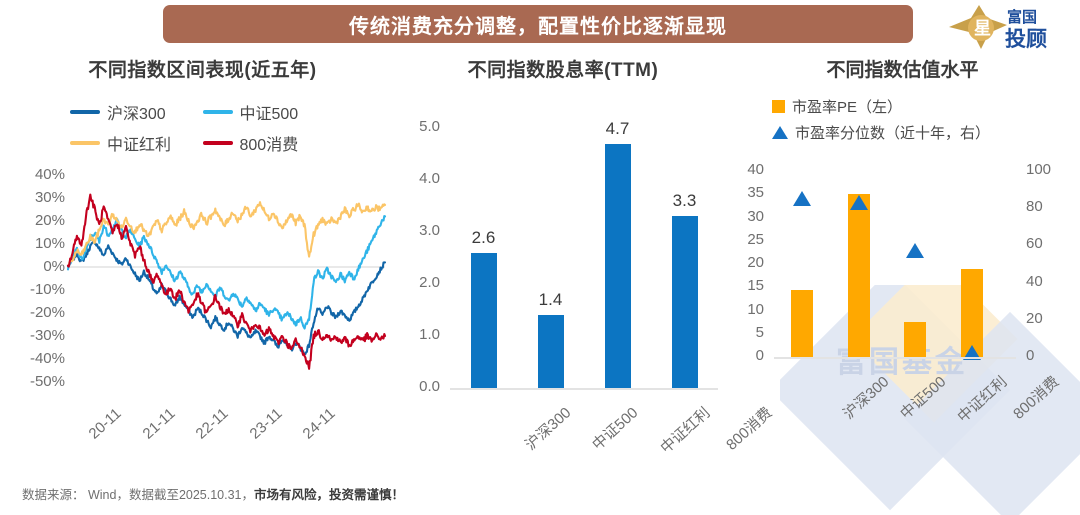 This screenshot has height=515, width=1080. Describe the element at coordinates (269, 145) in the screenshot. I see `legend-label: 800消费` at that location.